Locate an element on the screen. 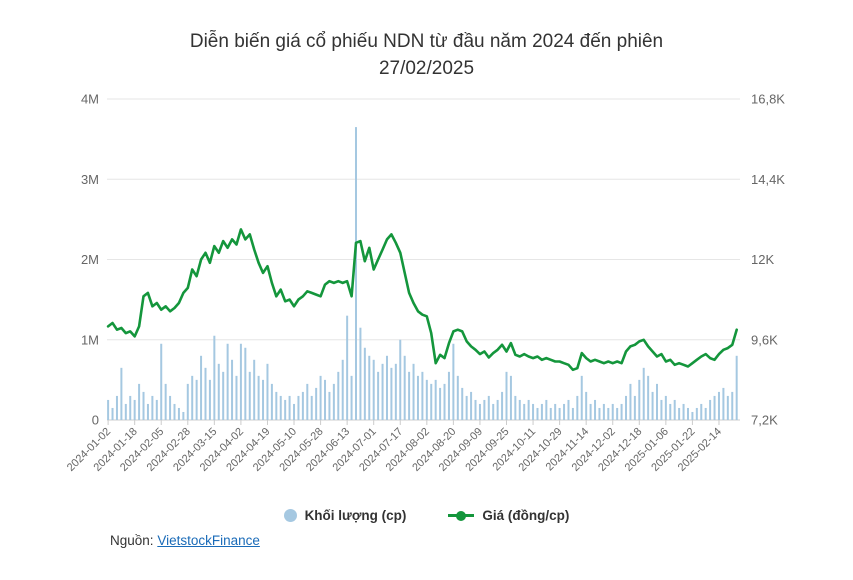  legend-item-volume: Khối lượng (cp) is located at coordinates (344, 515).